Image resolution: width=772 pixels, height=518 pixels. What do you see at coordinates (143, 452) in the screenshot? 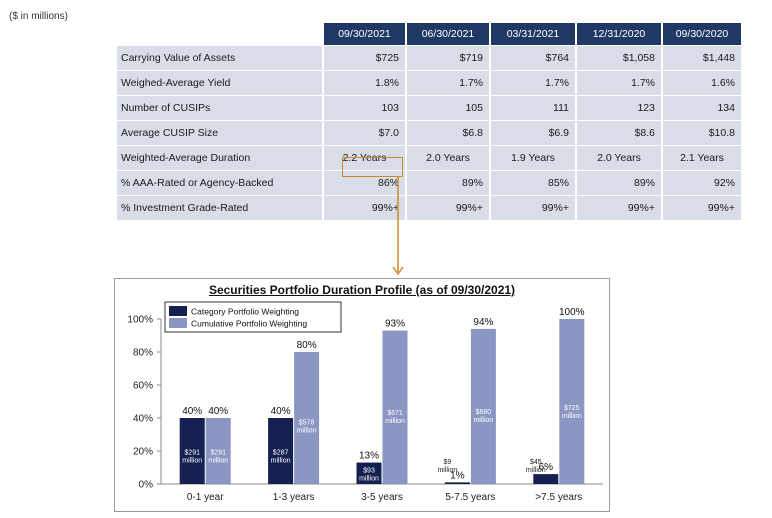
I see `y-tick-label: 20%` at bounding box center [143, 452].